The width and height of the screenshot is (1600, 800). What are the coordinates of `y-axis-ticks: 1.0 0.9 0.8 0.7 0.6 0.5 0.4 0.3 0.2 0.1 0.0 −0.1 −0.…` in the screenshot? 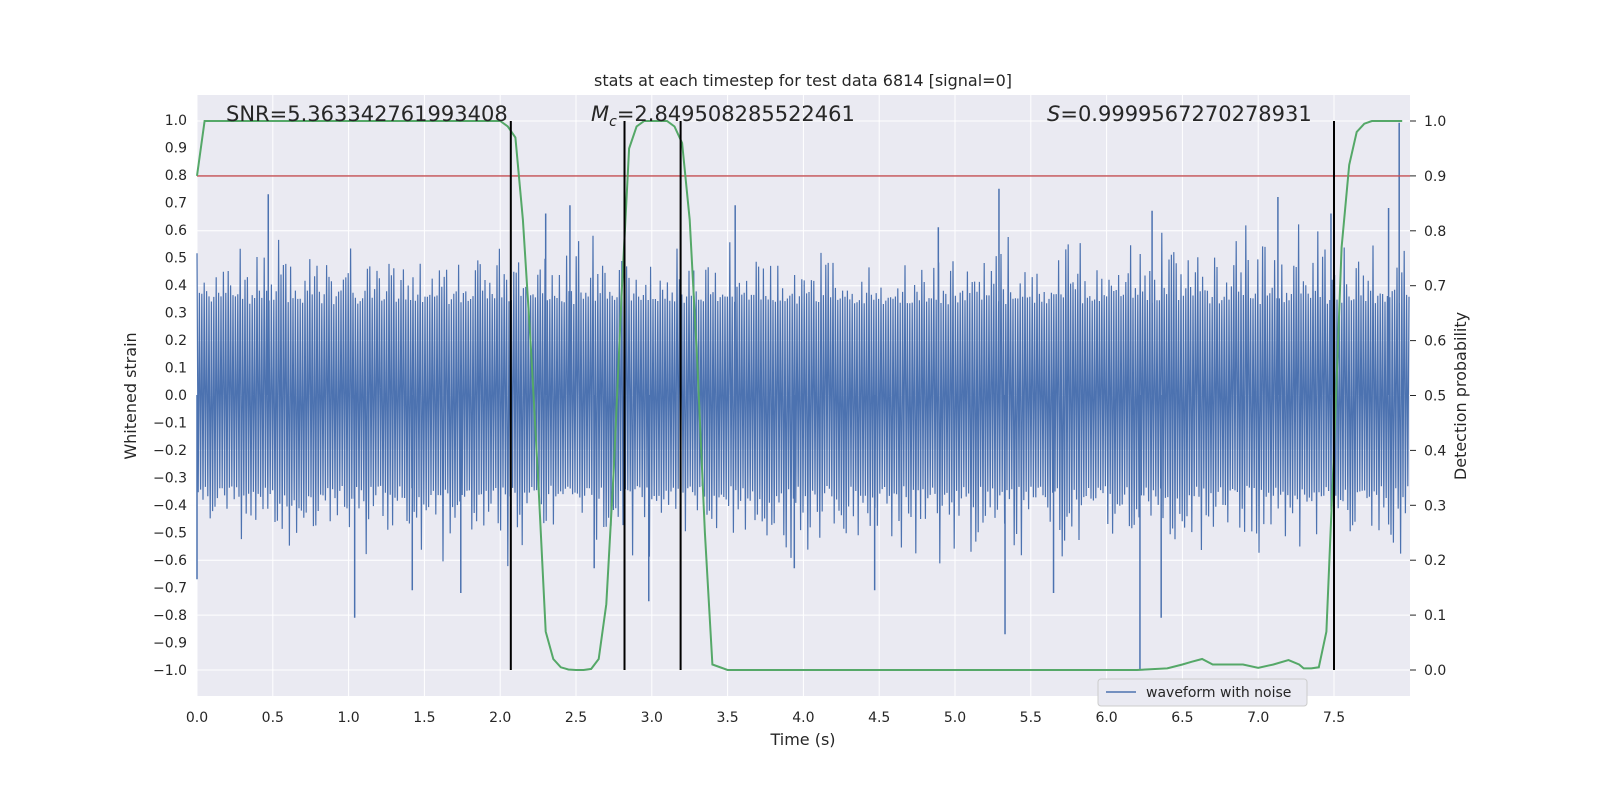 It's located at (170, 396).